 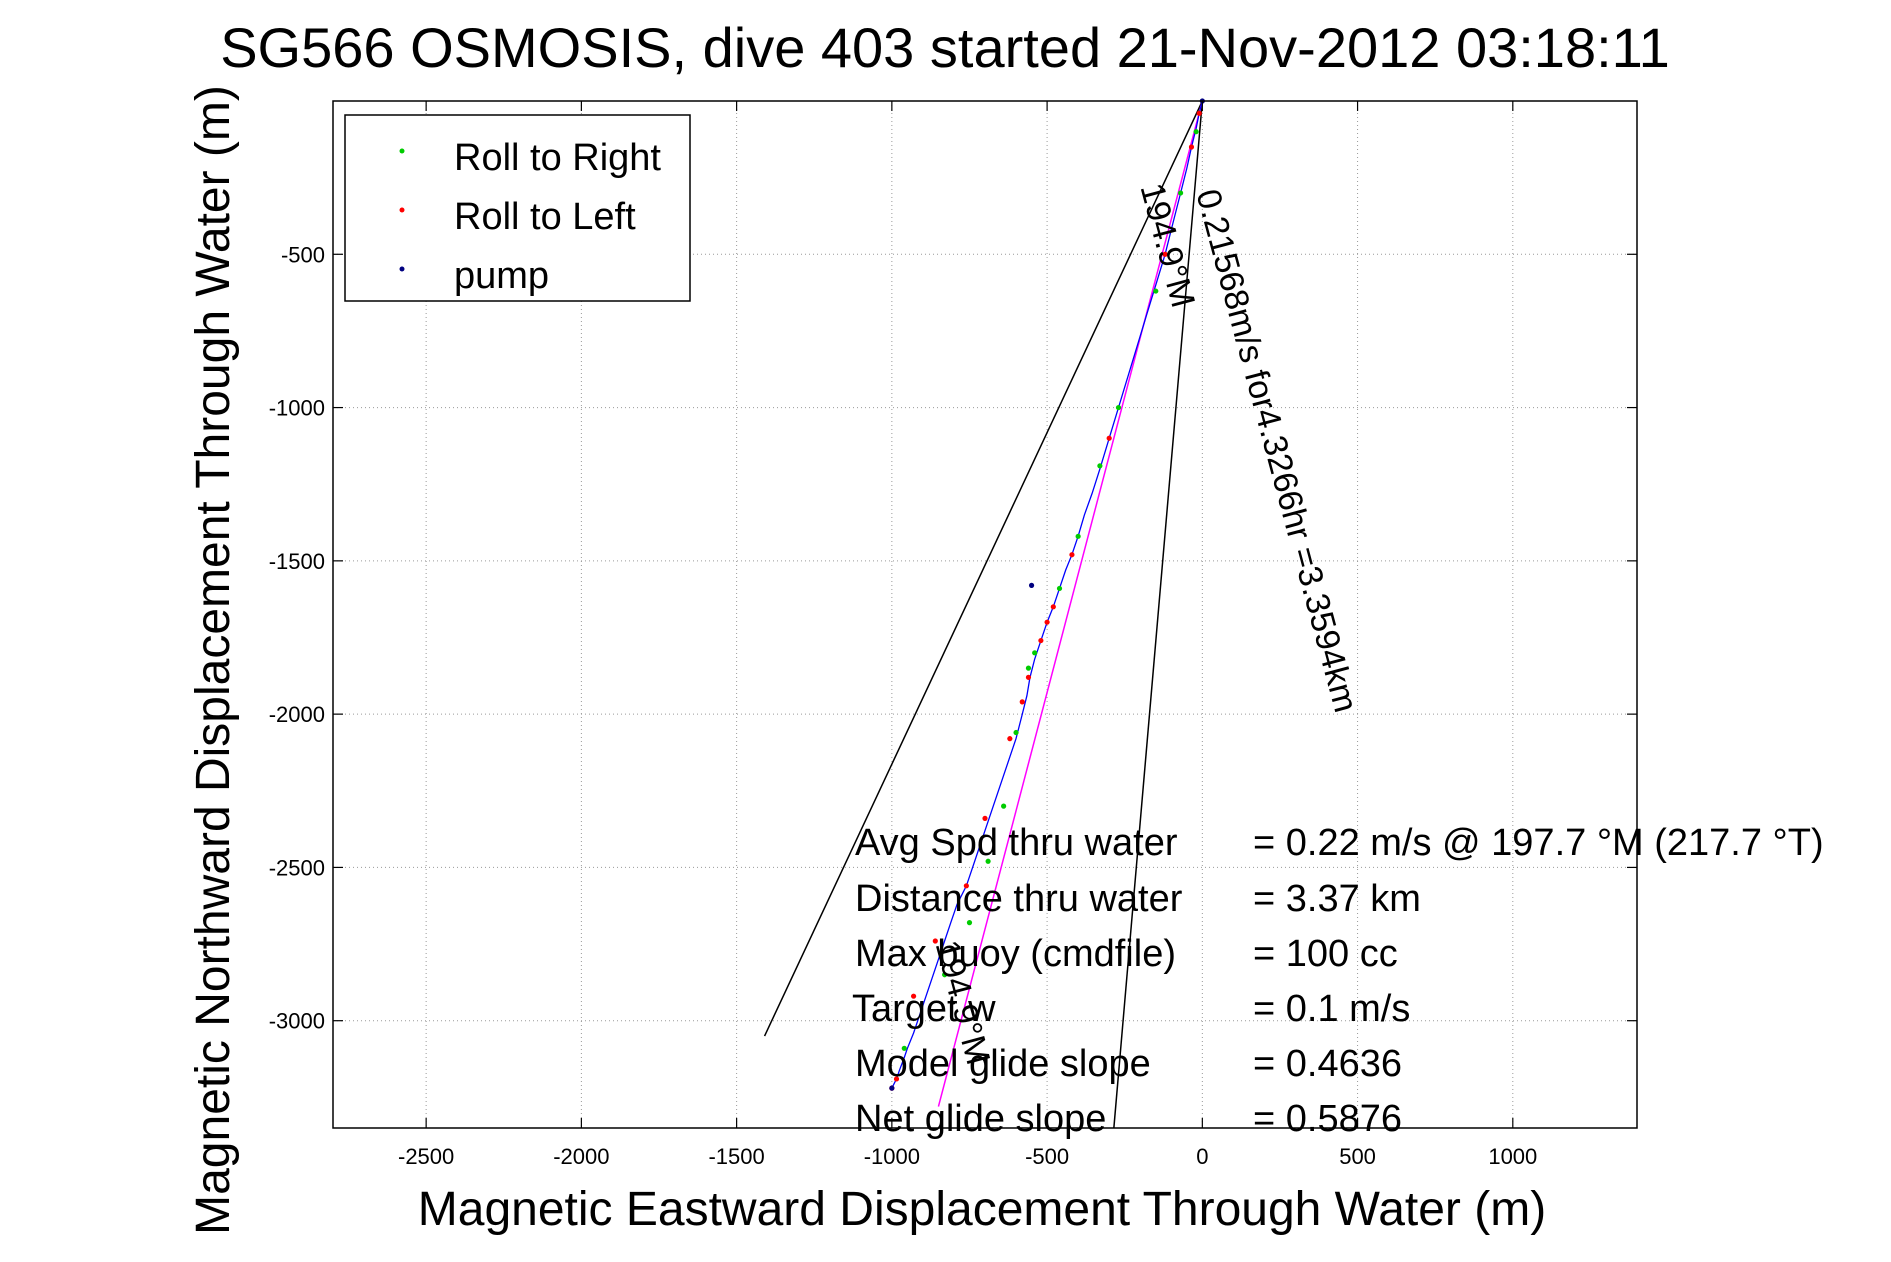 What do you see at coordinates (297, 867) in the screenshot?
I see `y-tick-label: -2500` at bounding box center [297, 867].